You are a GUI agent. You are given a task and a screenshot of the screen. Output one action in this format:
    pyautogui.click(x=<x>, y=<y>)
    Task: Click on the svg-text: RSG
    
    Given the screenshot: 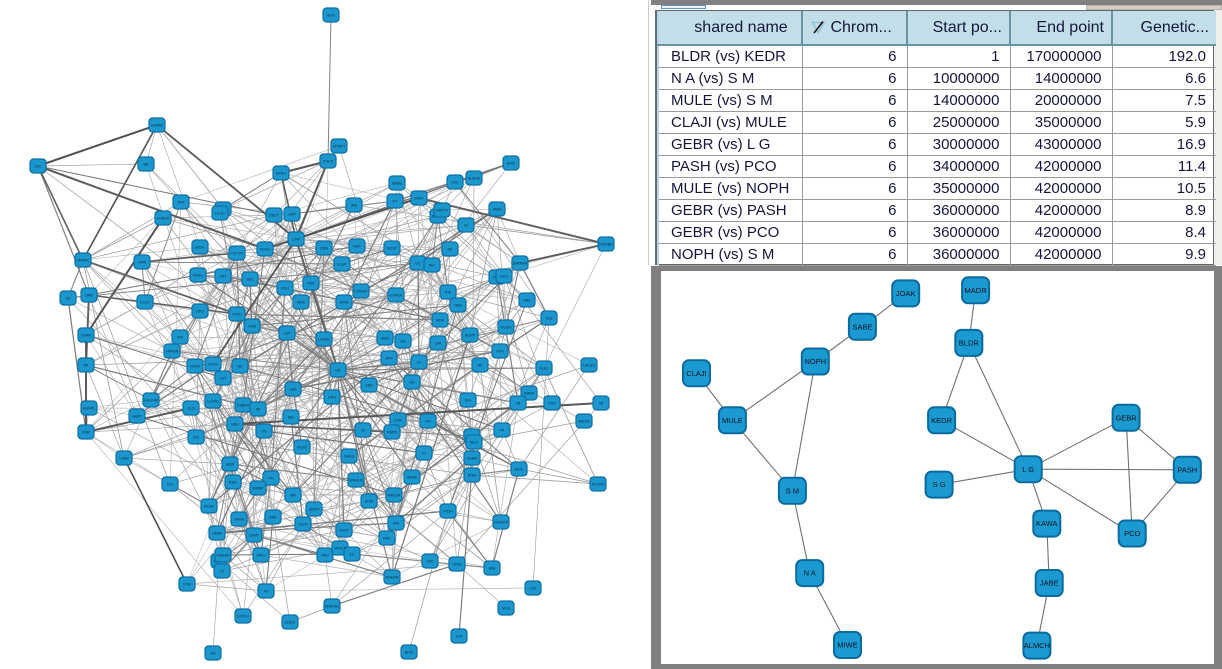 What is the action you would take?
    pyautogui.click(x=233, y=483)
    